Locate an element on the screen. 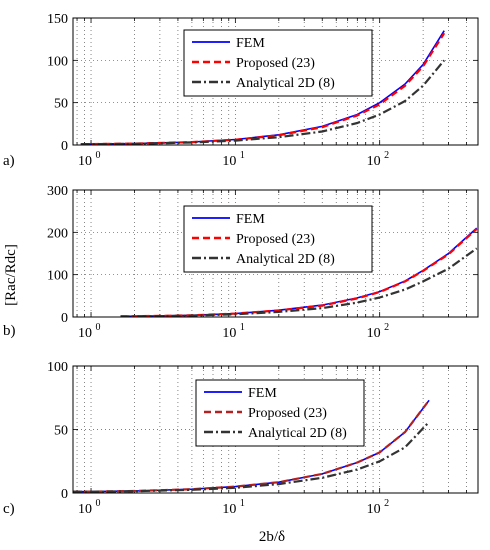  panel-label: a) is located at coordinates (9, 161).